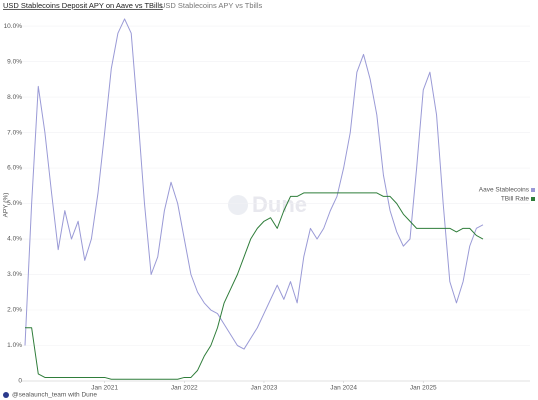  I want to click on x-tick-label: Jan 2021, so click(104, 388).